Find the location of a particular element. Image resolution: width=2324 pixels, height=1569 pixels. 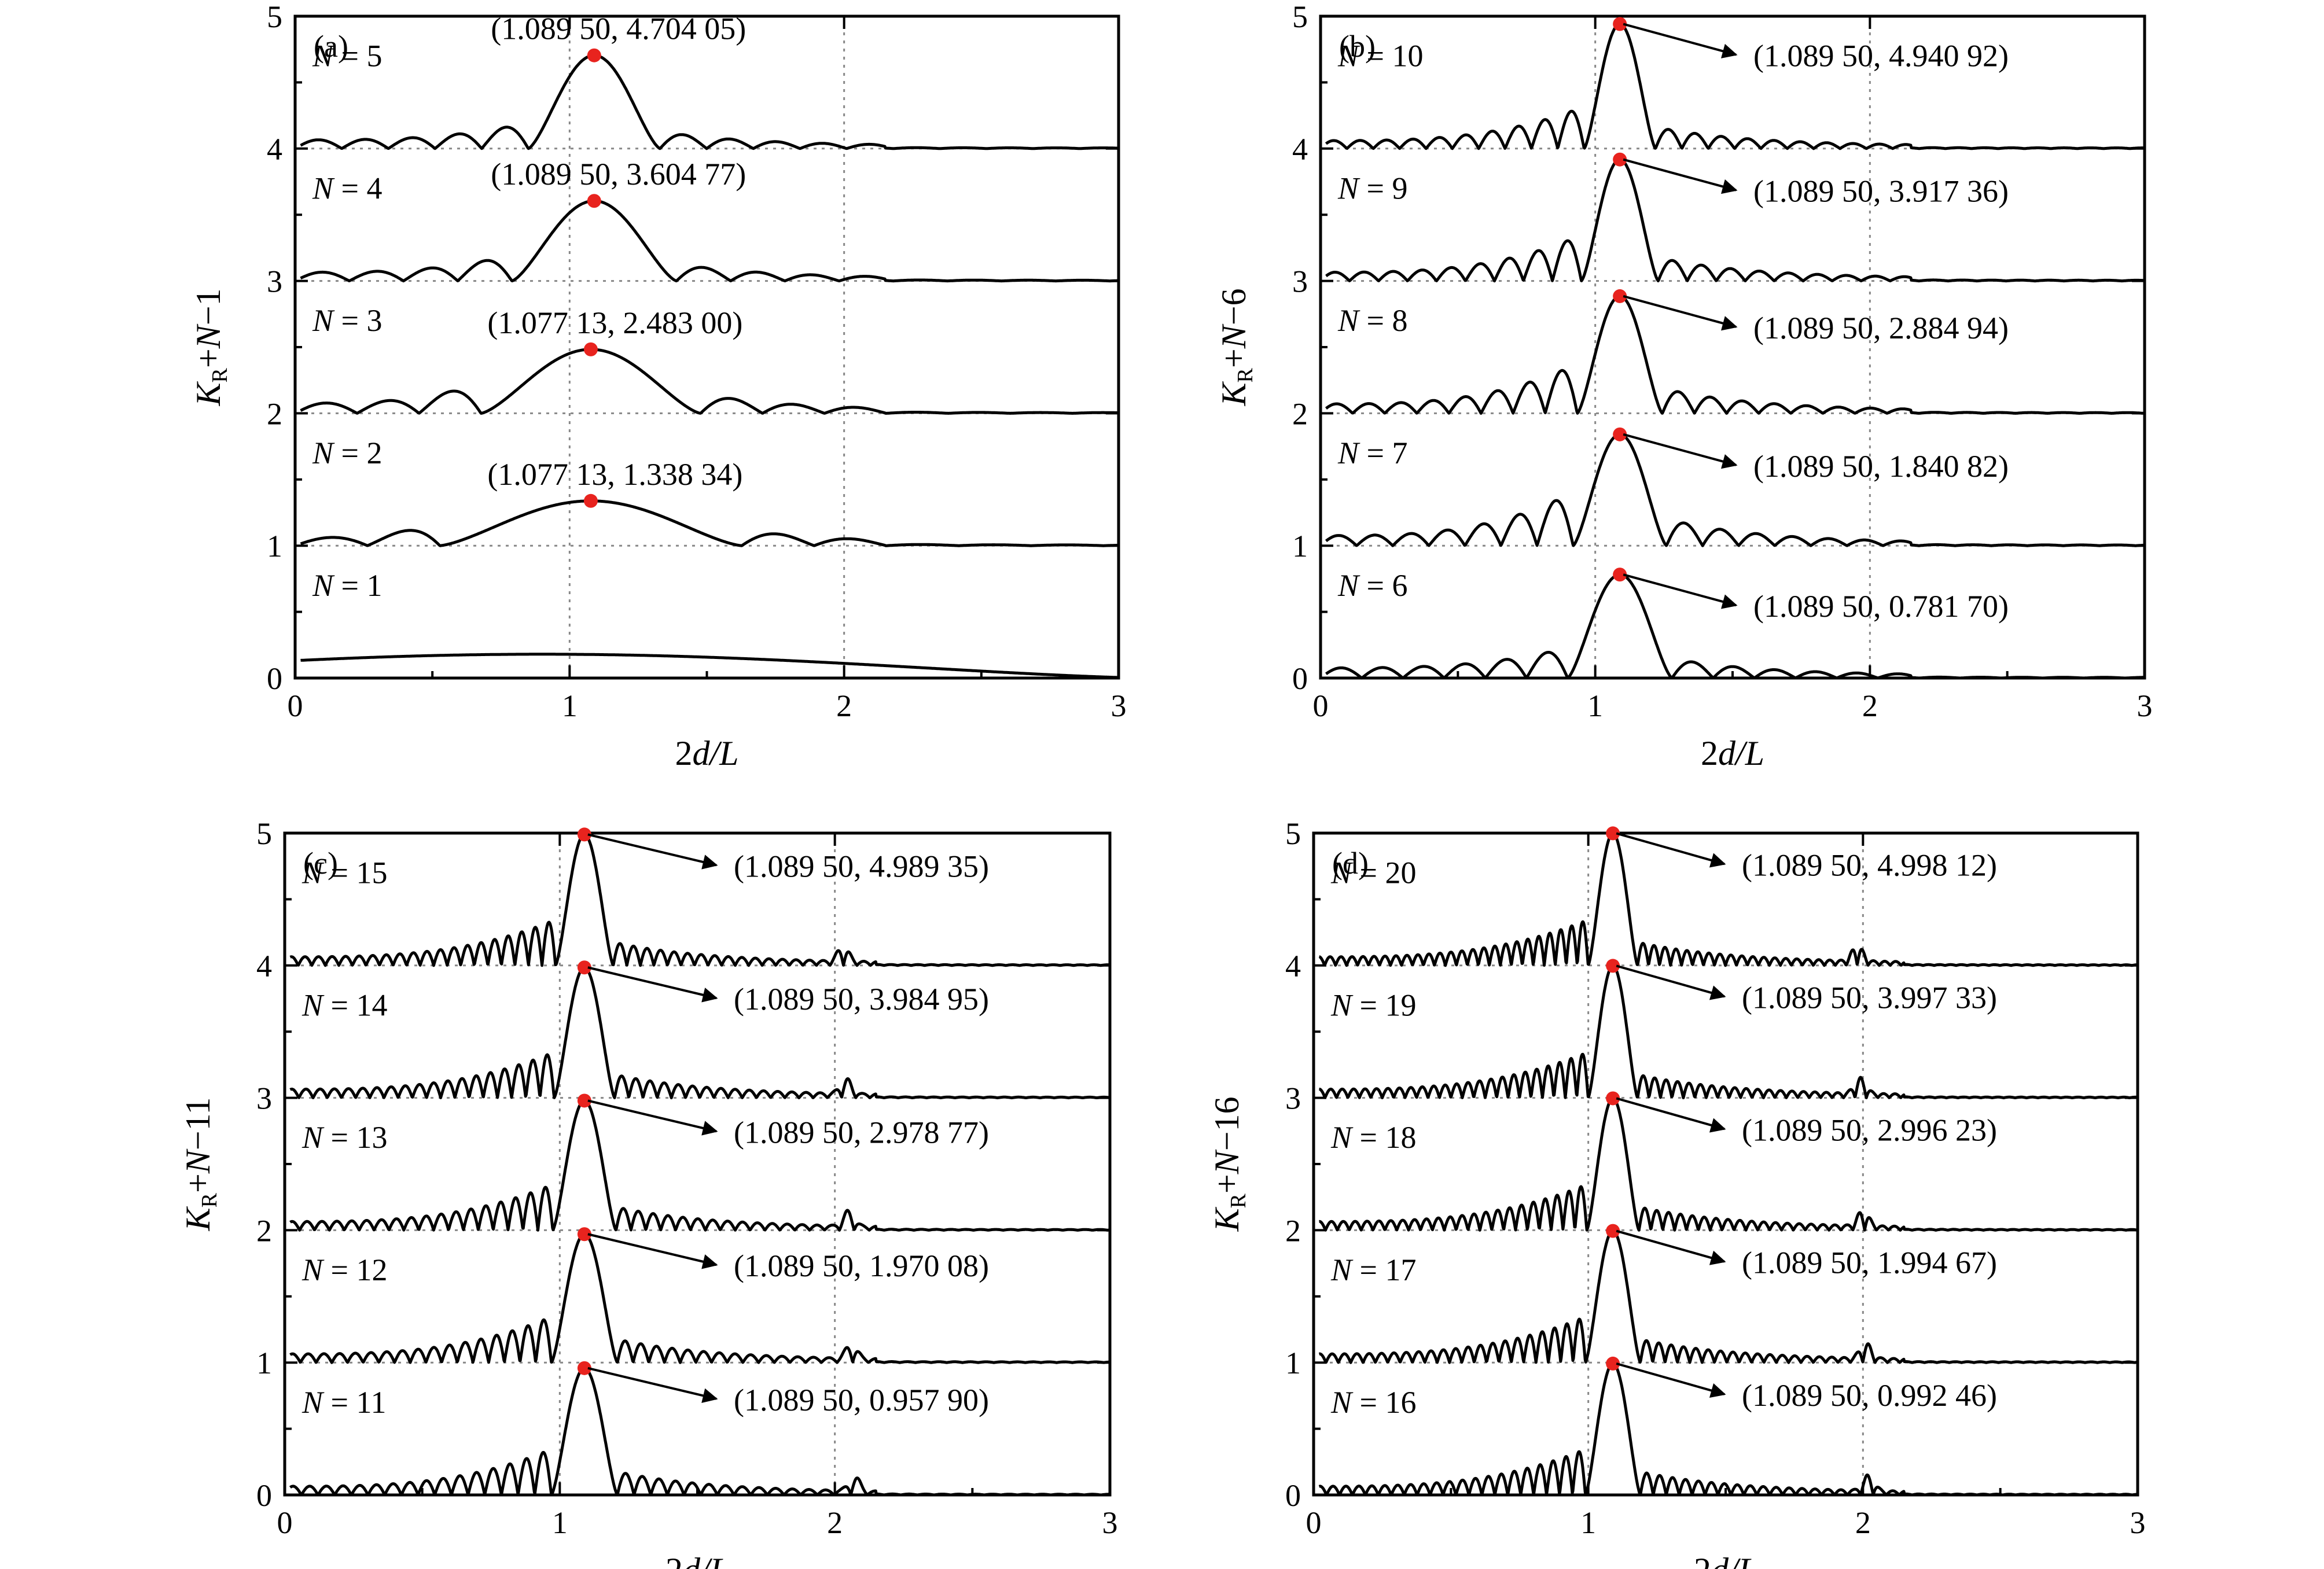

series-label: N = 9 is located at coordinates (1372, 188).